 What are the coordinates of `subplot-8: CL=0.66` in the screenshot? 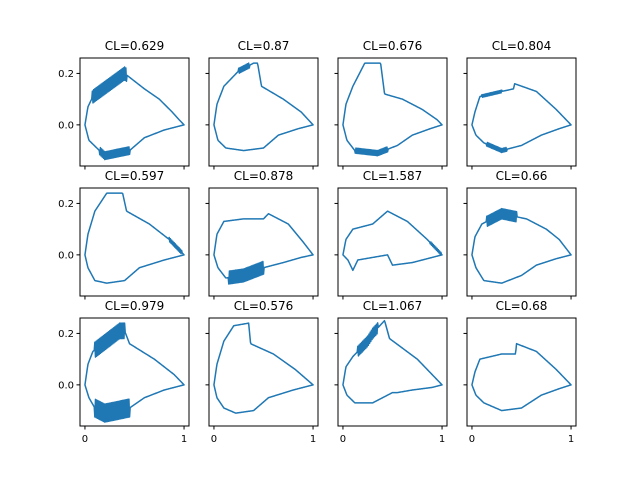 It's located at (520, 234).